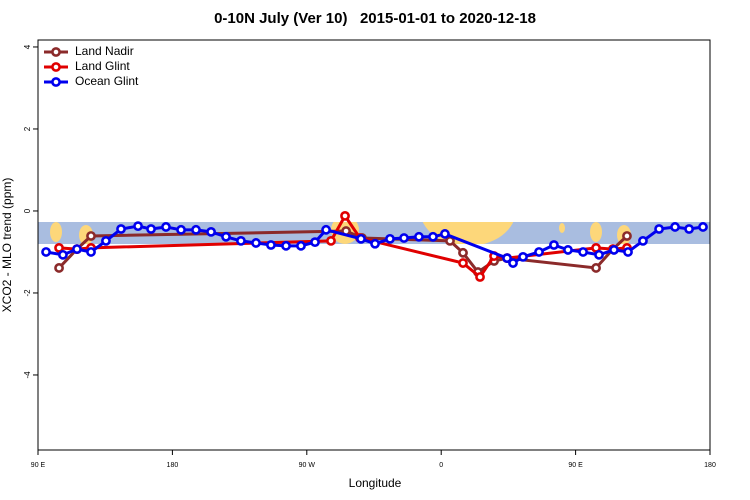  Describe the element at coordinates (374, 233) in the screenshot. I see `map-background` at that location.